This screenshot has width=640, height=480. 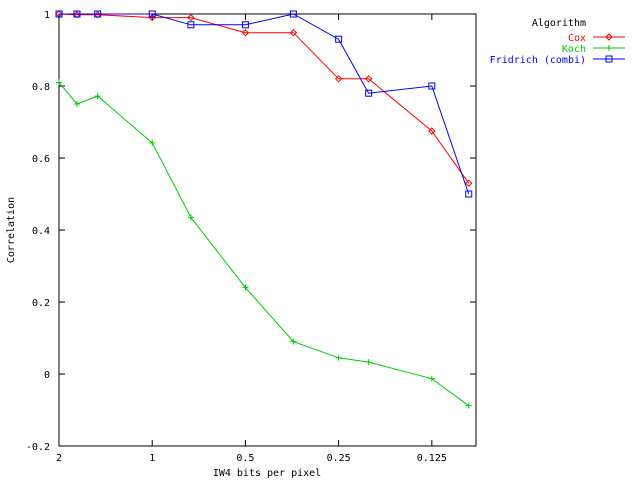 What do you see at coordinates (577, 38) in the screenshot?
I see `legend-label-cox: Cox` at bounding box center [577, 38].